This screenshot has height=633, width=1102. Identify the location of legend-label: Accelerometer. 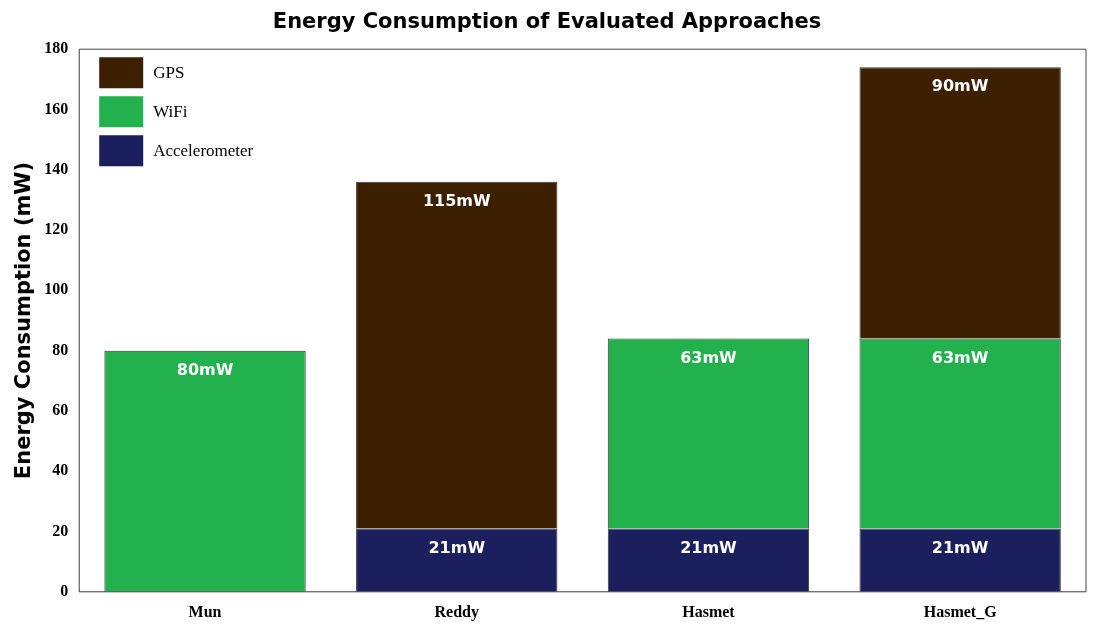
(203, 150).